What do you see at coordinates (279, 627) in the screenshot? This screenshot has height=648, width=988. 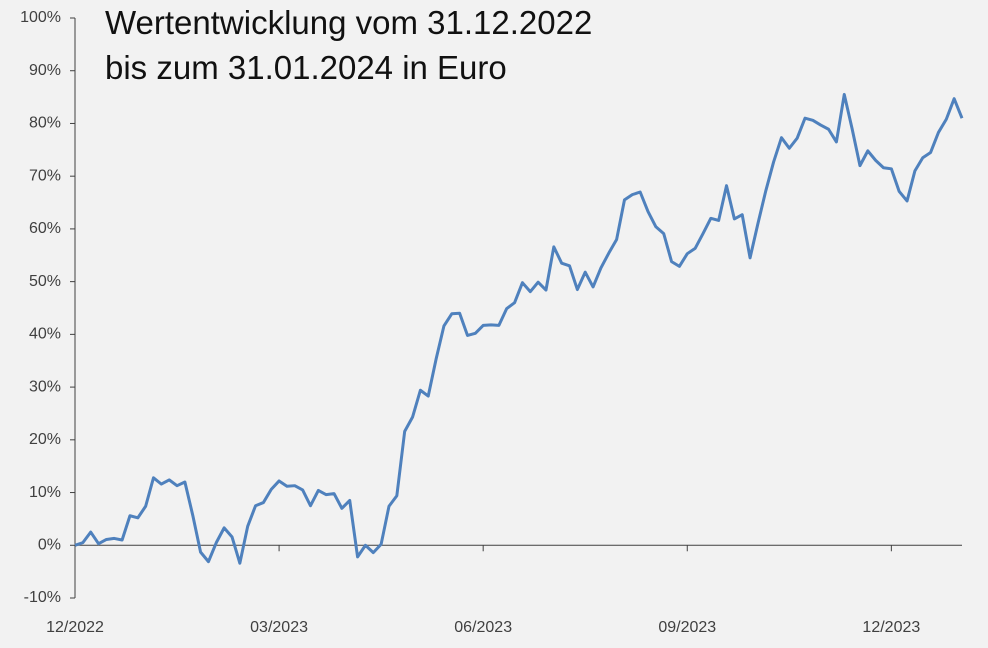 I see `x-tick-label: 03/2023` at bounding box center [279, 627].